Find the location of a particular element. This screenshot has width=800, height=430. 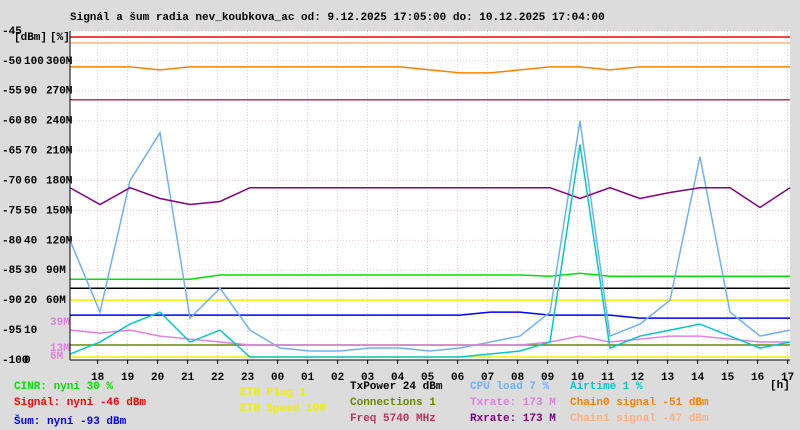

y-tick-label: -95 is located at coordinates (12, 331).